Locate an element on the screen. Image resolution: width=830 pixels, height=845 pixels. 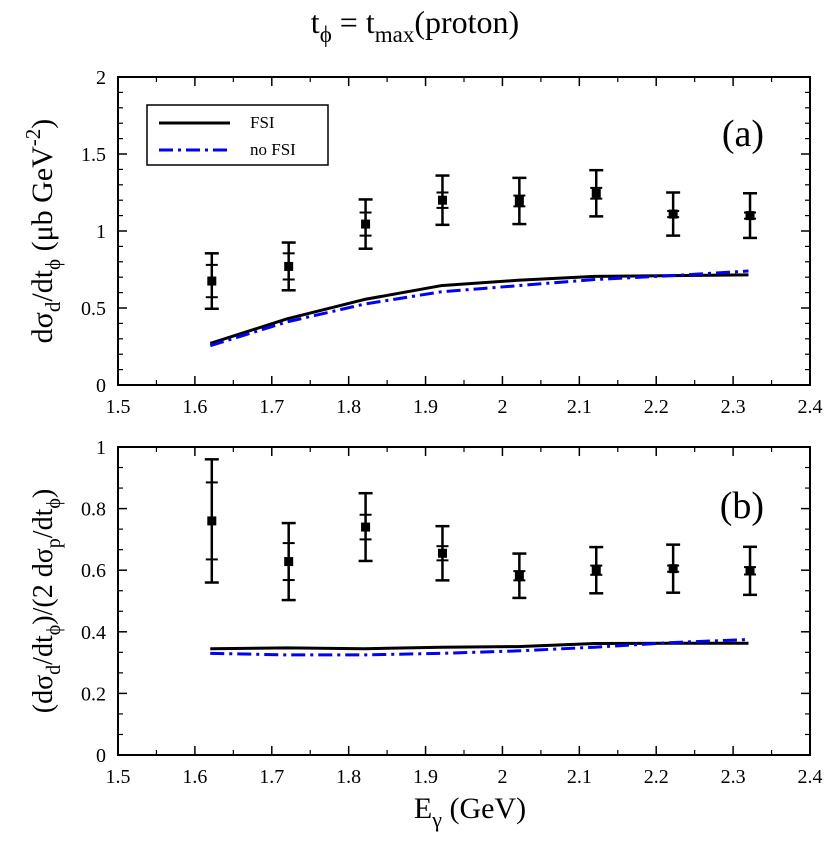
y-tick-label-b: 0.2 is located at coordinates (93, 694).